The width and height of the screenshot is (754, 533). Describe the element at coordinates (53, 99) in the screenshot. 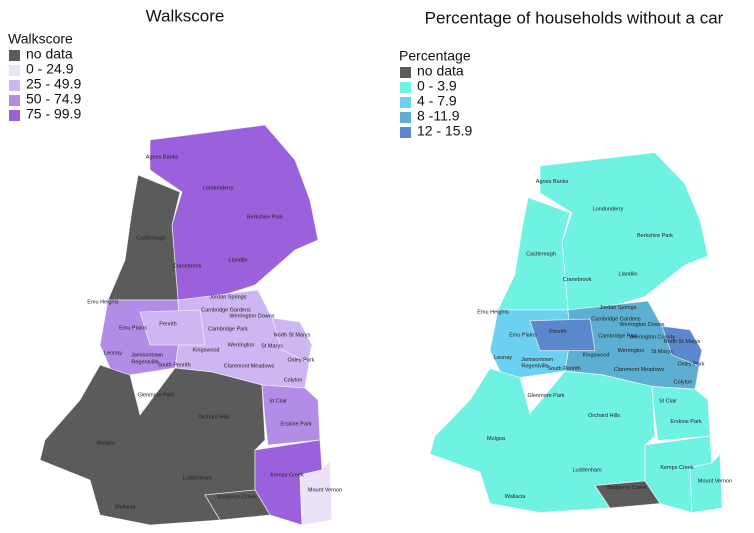

I see `legend-label: 50 - 74.9` at that location.